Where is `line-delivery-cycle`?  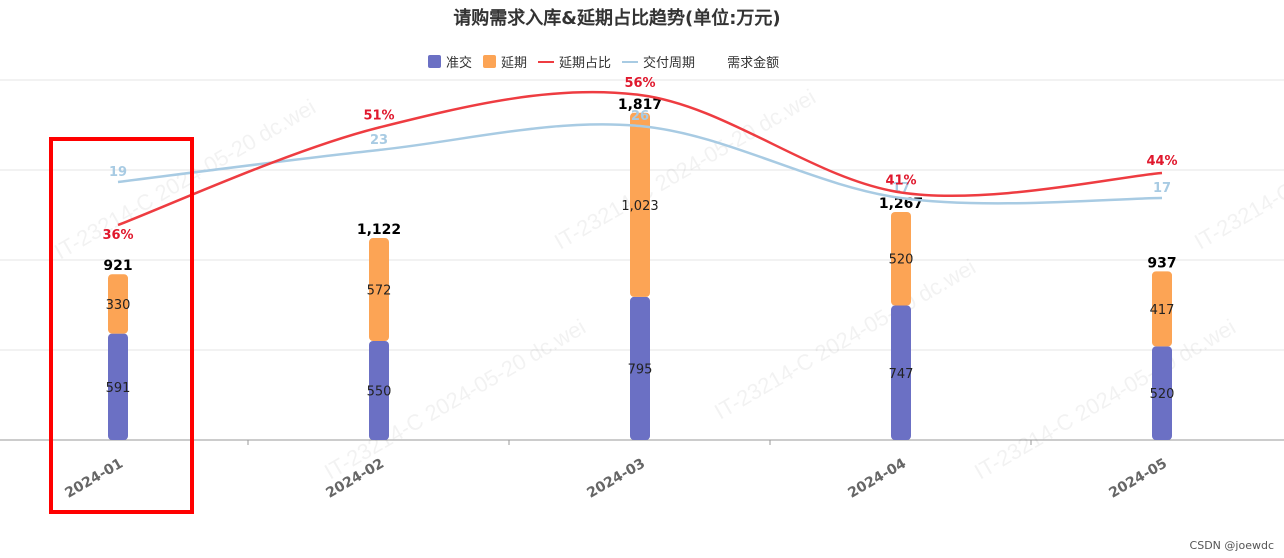
line-delivery-cycle is located at coordinates (640, 164).